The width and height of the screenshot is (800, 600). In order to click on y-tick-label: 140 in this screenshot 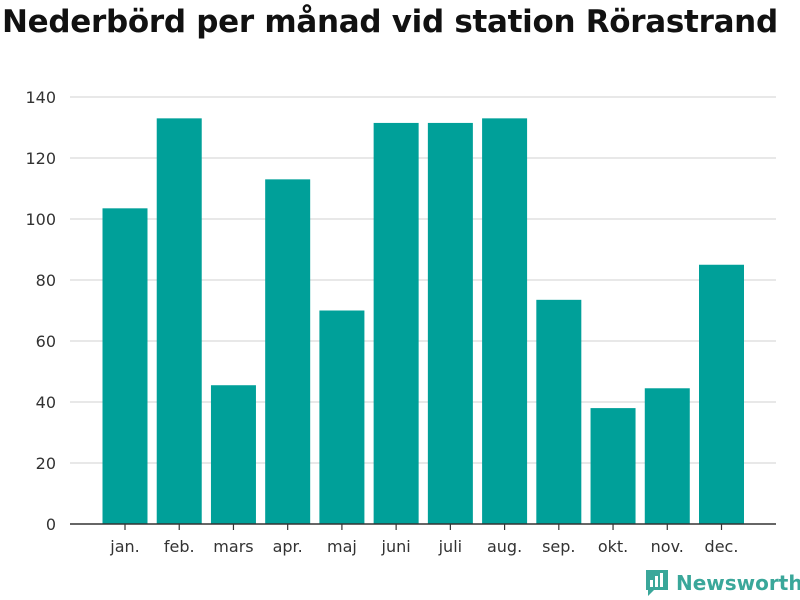, I will do `click(40, 97)`.